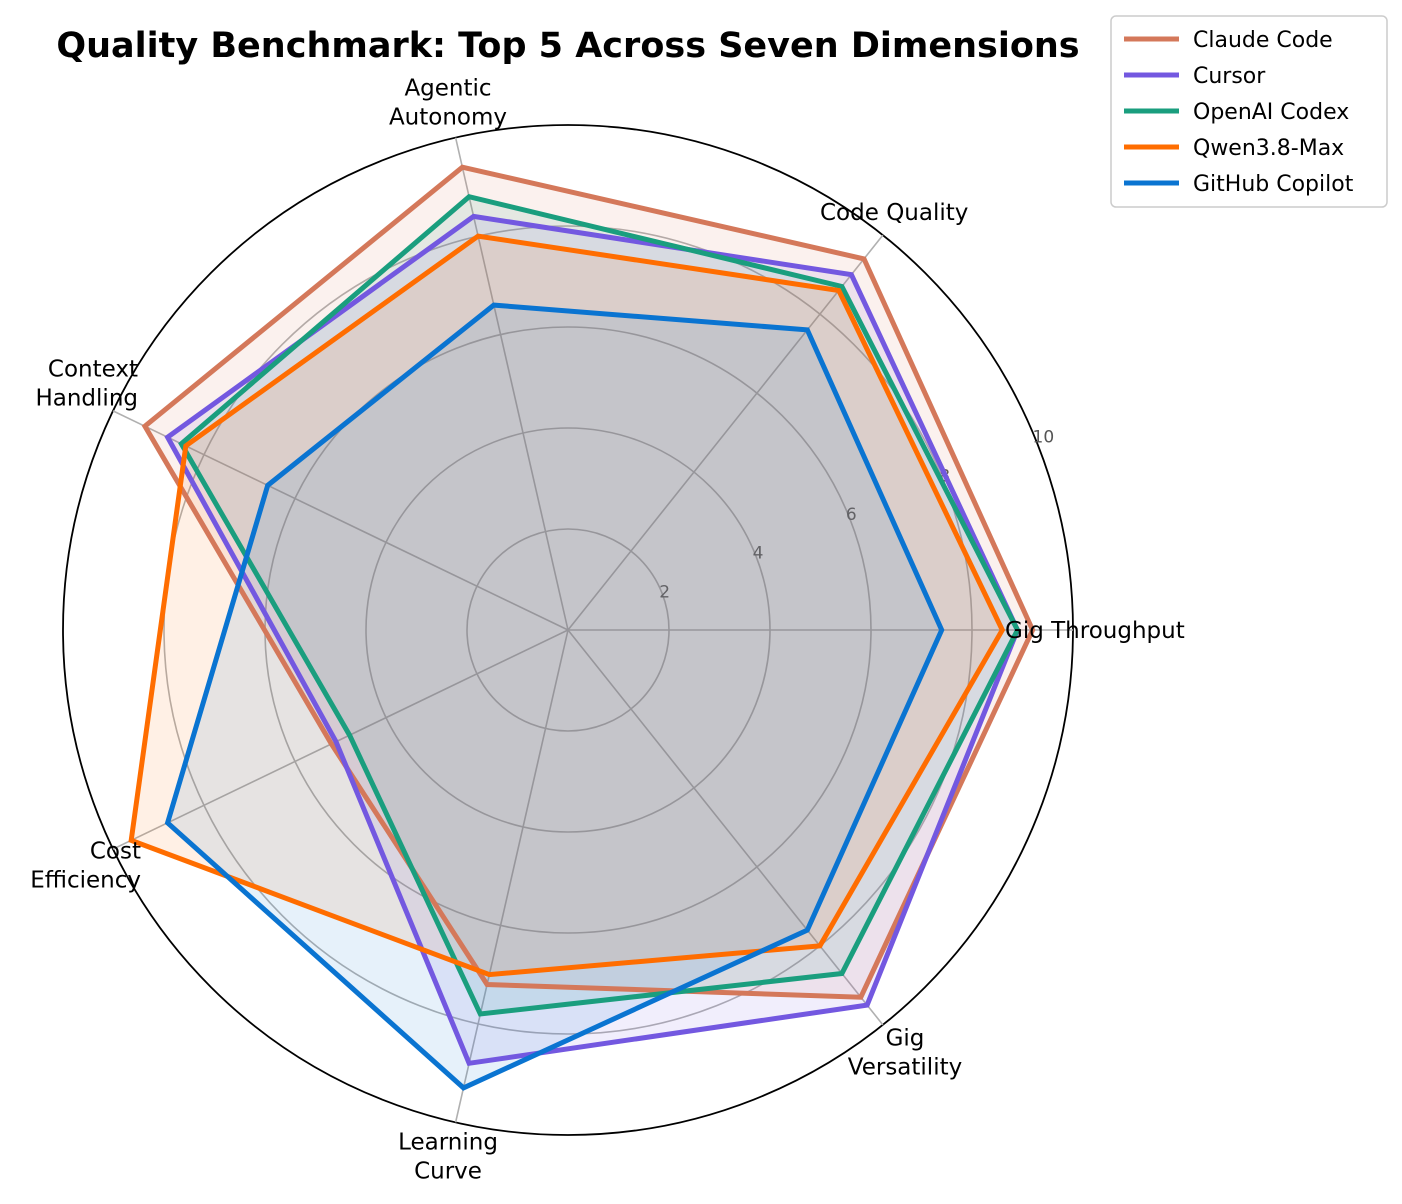  Describe the element at coordinates (851, 515) in the screenshot. I see `radial-tick-label: 6` at that location.